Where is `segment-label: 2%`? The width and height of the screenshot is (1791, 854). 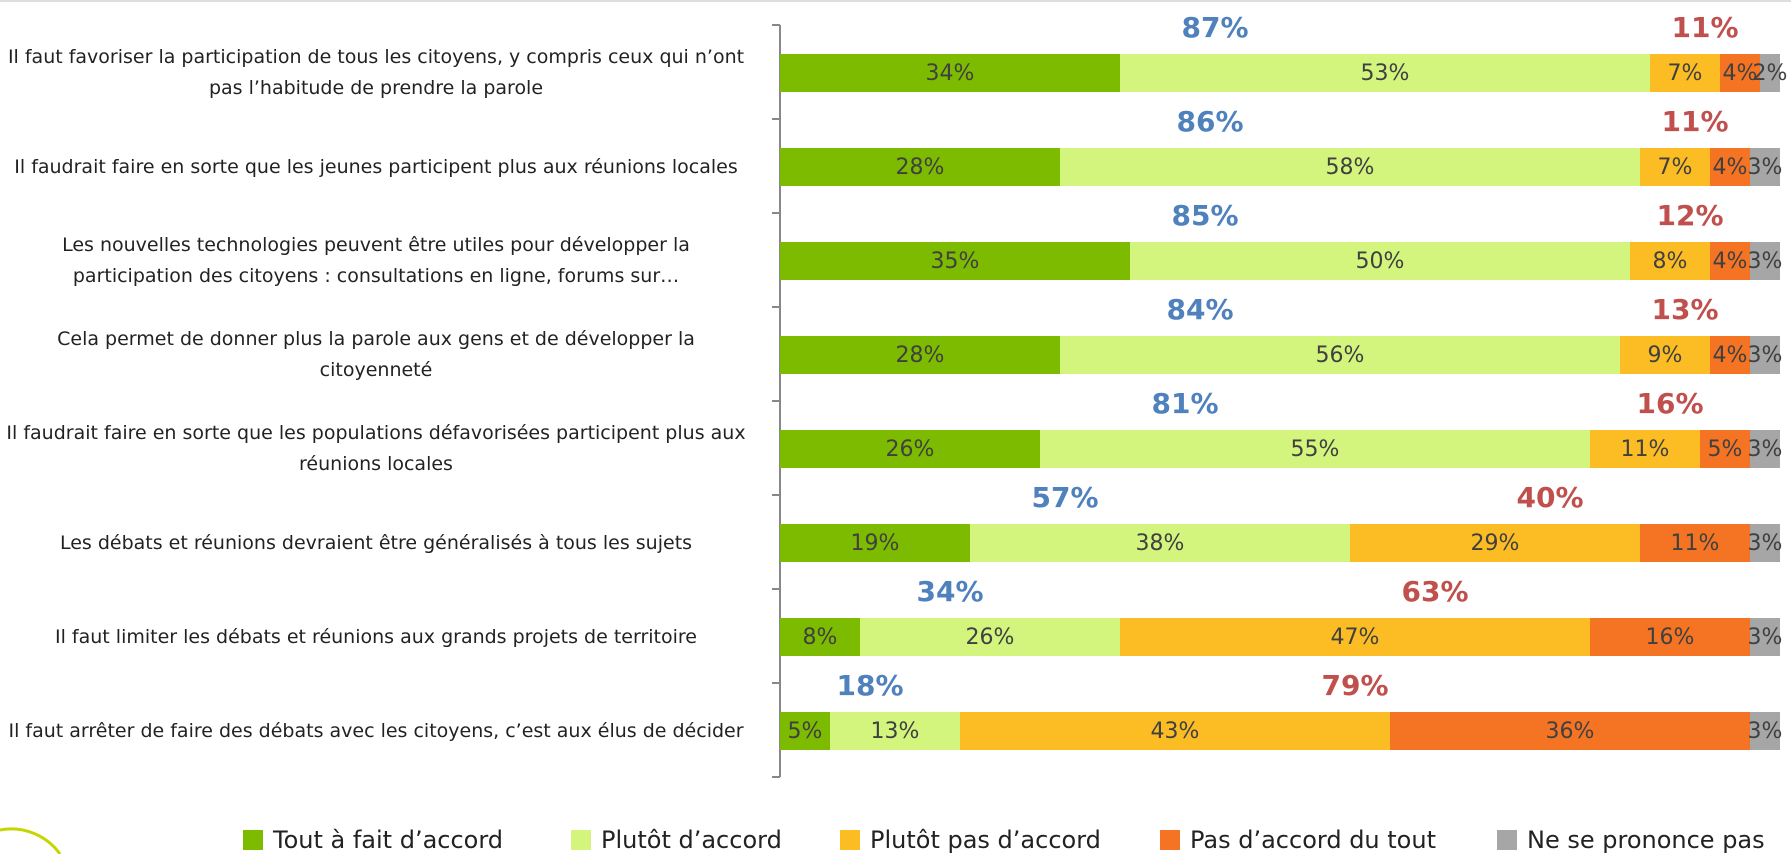 segment-label: 2% is located at coordinates (1770, 73).